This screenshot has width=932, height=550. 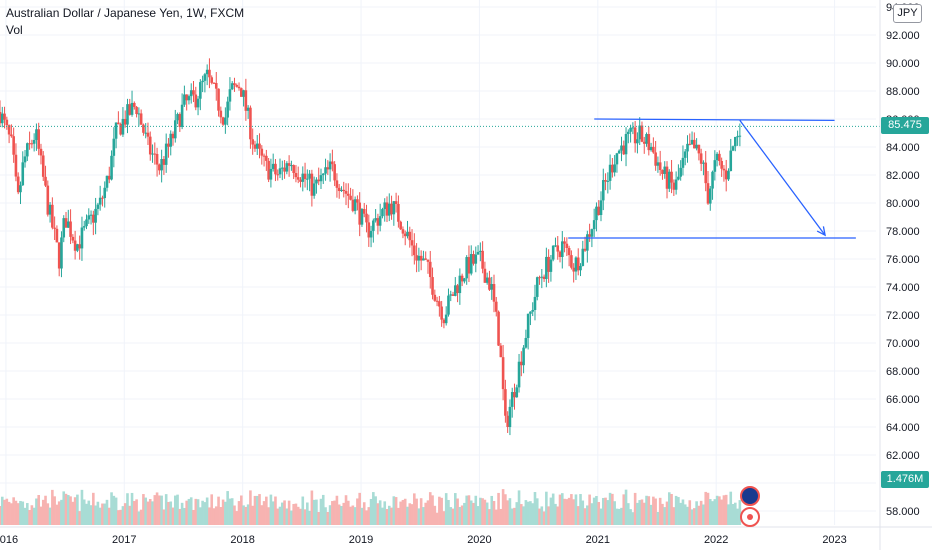 What do you see at coordinates (750, 496) in the screenshot?
I see `australia-flag-icon` at bounding box center [750, 496].